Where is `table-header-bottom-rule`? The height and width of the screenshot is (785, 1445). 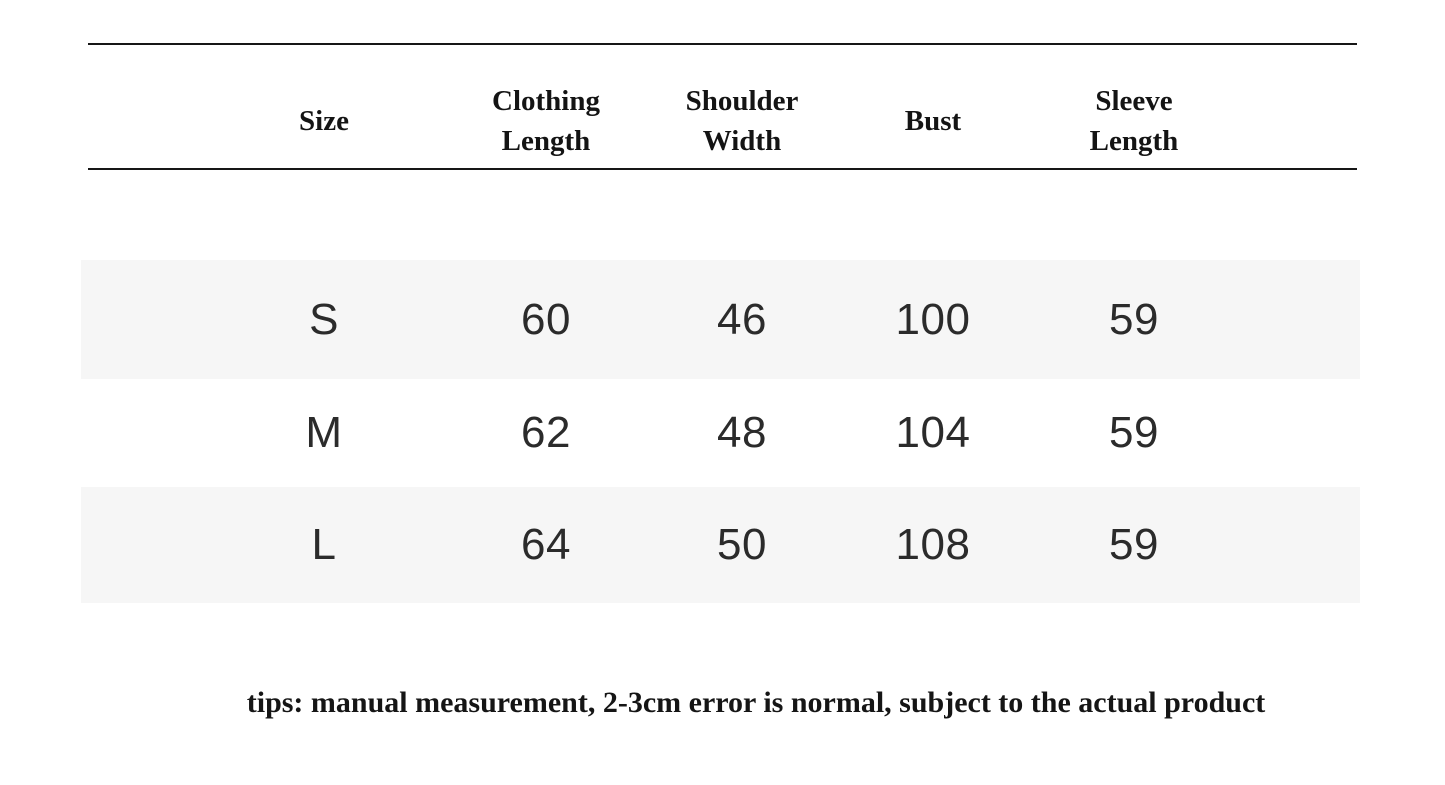
table-header-bottom-rule is located at coordinates (722, 169).